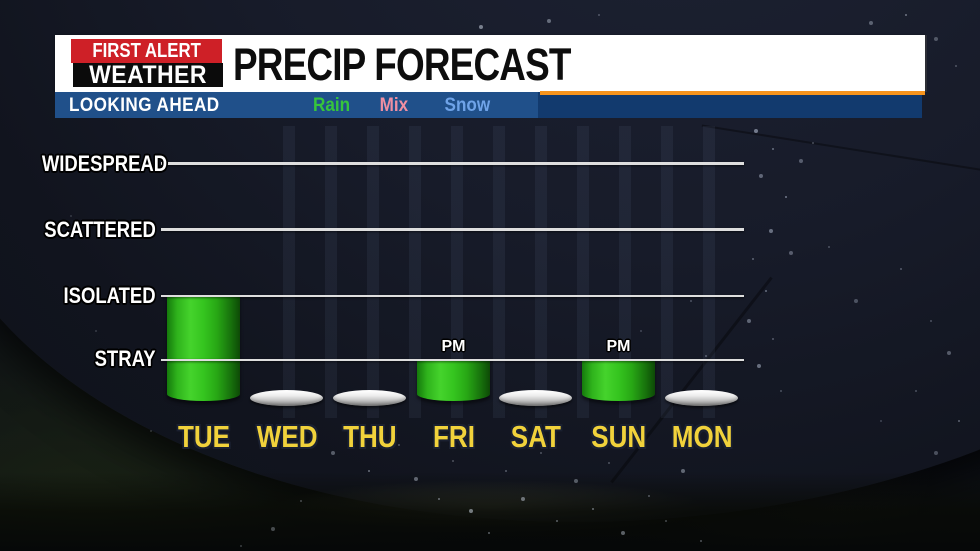  What do you see at coordinates (536, 436) in the screenshot?
I see `day-label-sat: SAT` at bounding box center [536, 436].